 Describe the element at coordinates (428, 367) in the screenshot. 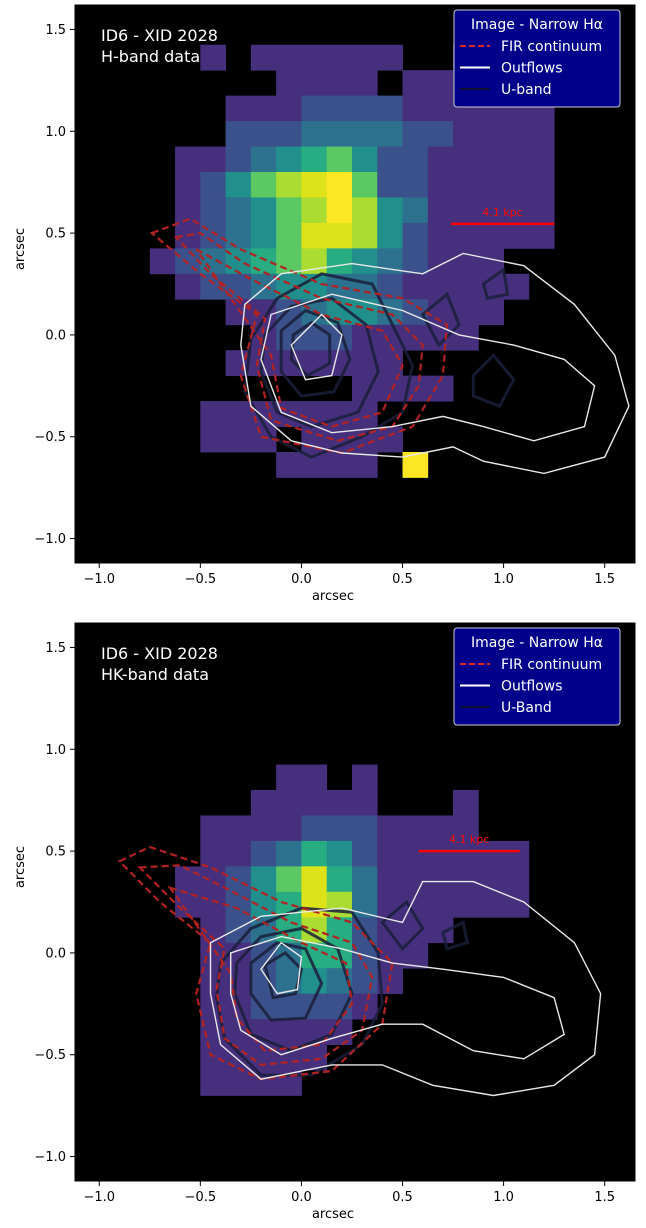

I see `outflow-contour` at that location.